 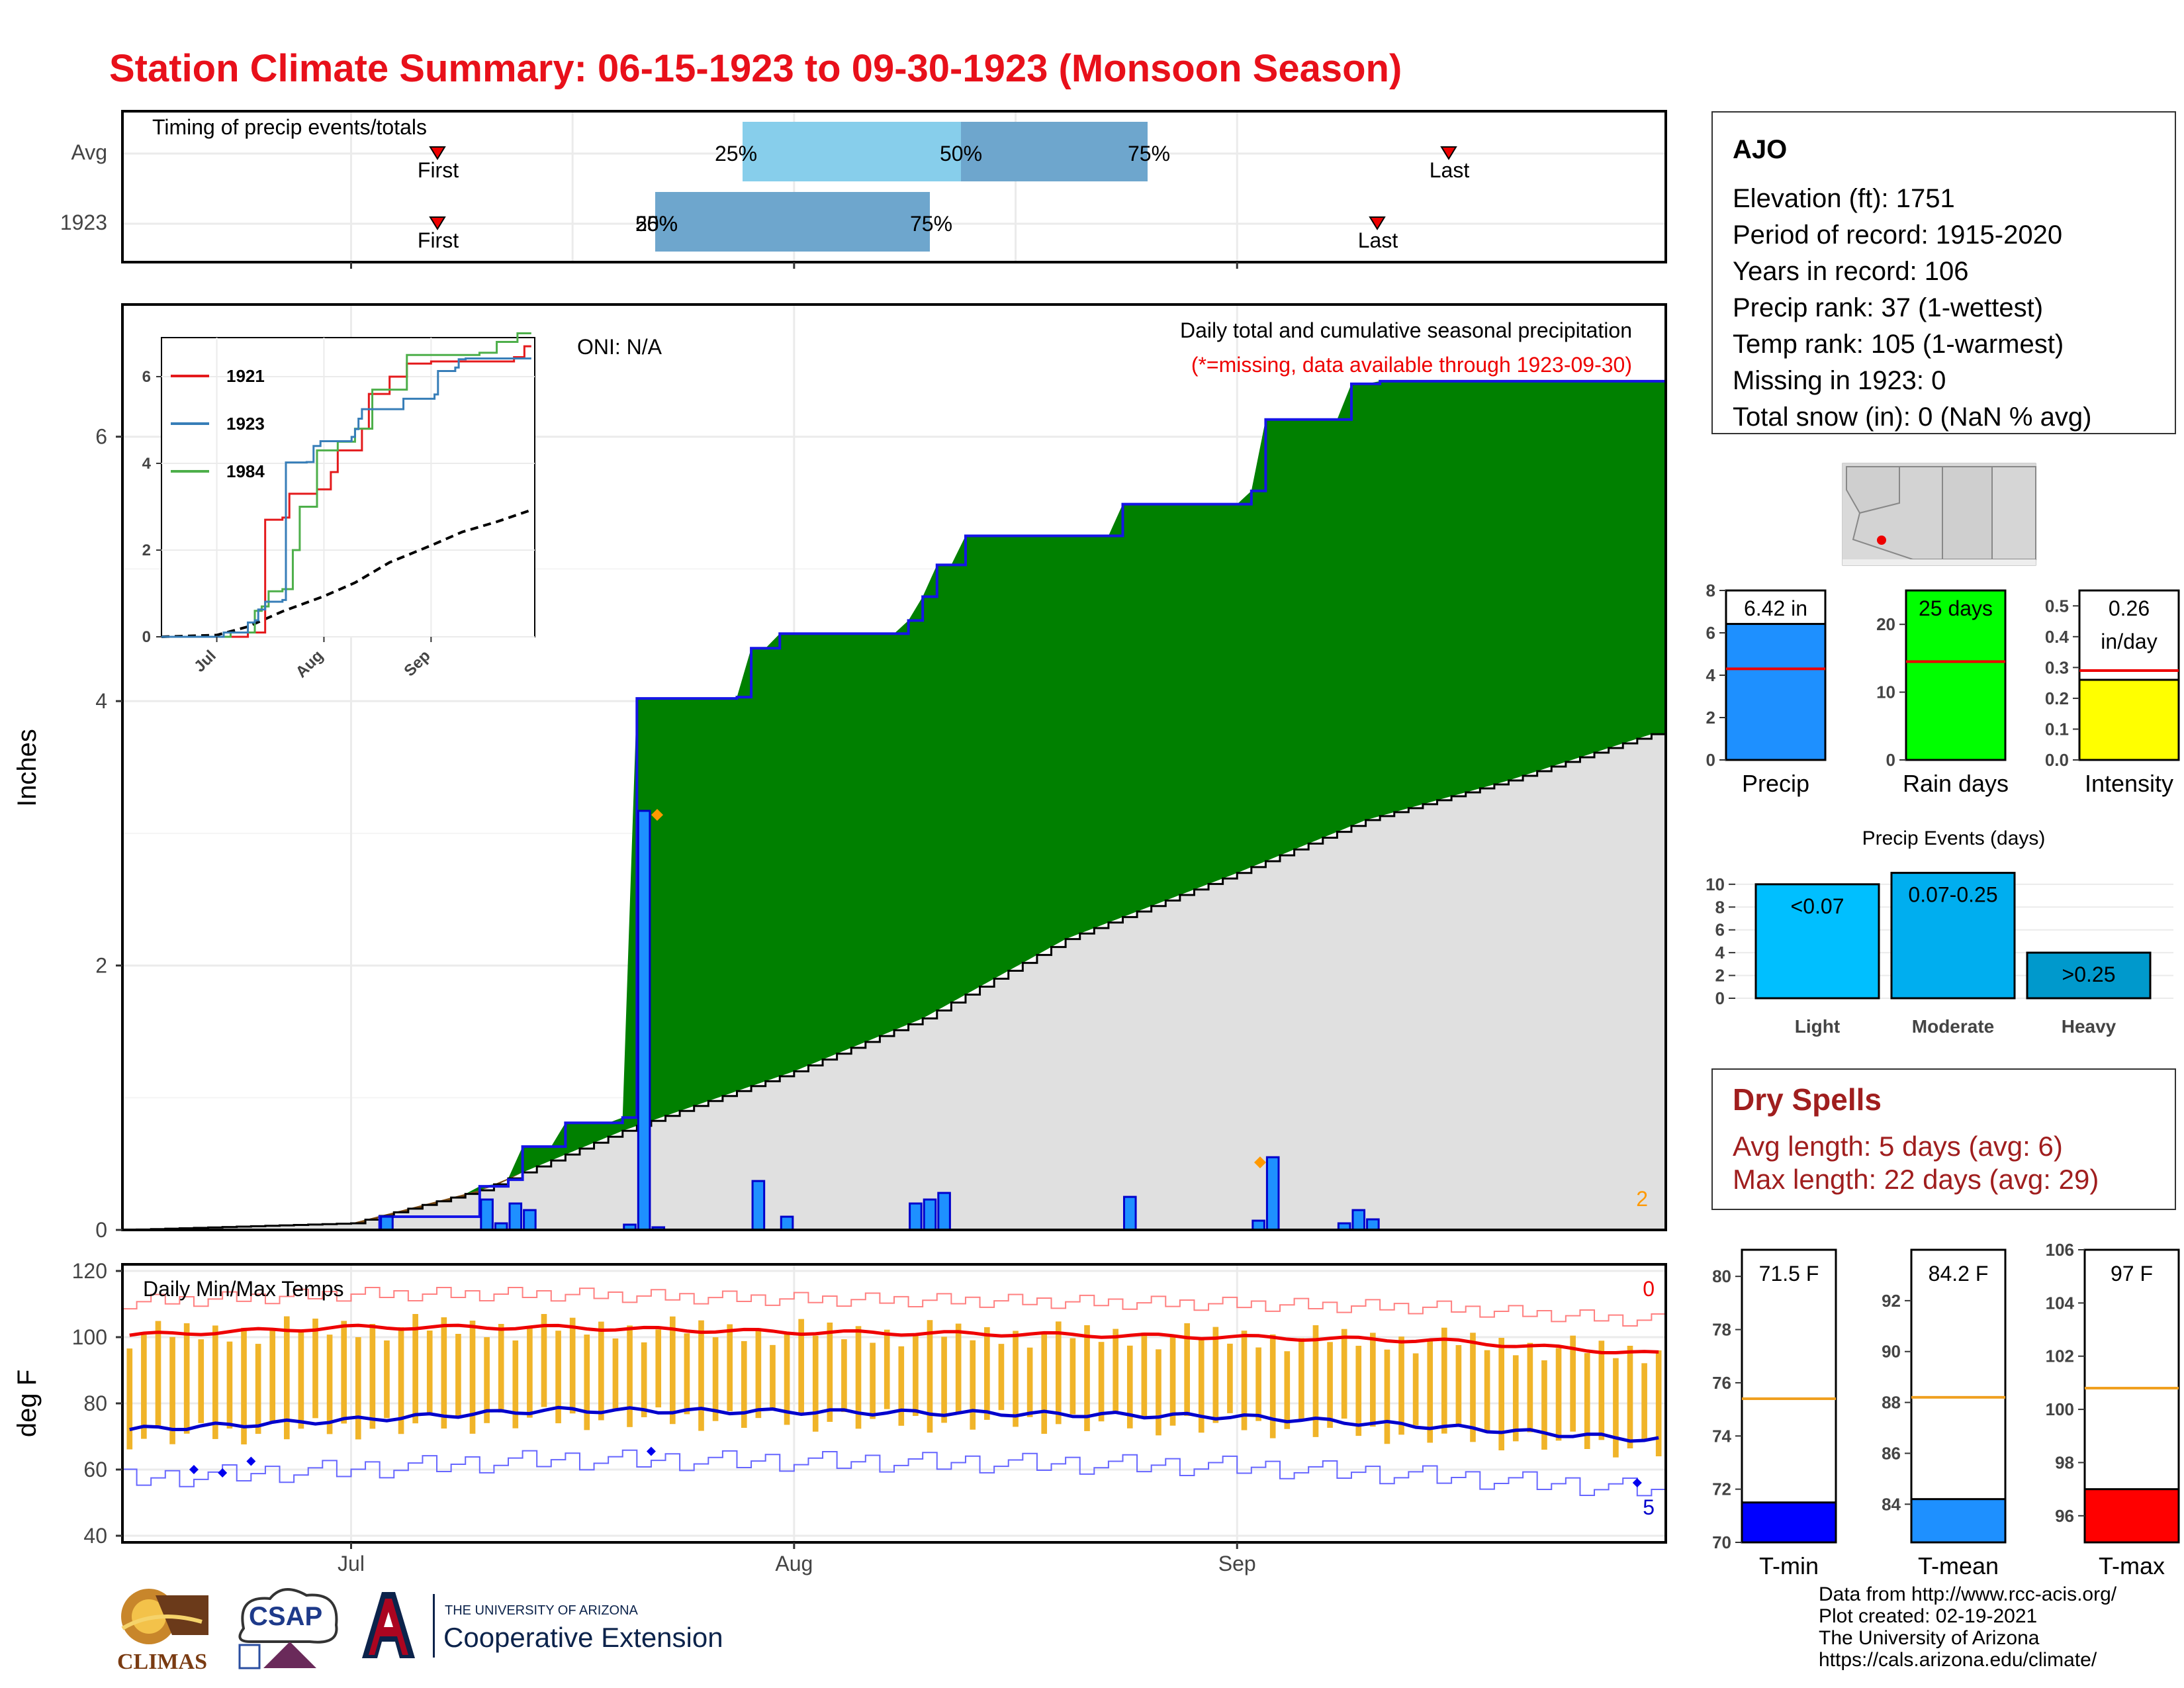 What do you see at coordinates (1710, 760) in the screenshot?
I see `summary-ytick-label: 0` at bounding box center [1710, 760].